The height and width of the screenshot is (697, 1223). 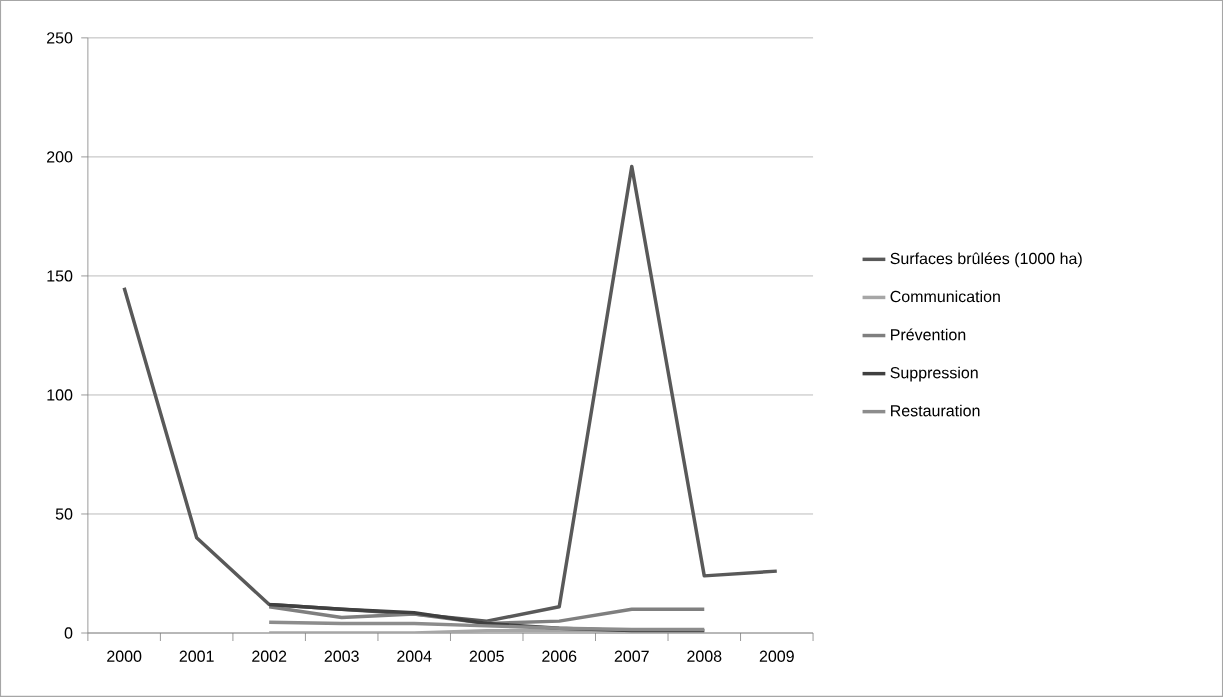 I want to click on x-tick-label: 2006, so click(x=559, y=656).